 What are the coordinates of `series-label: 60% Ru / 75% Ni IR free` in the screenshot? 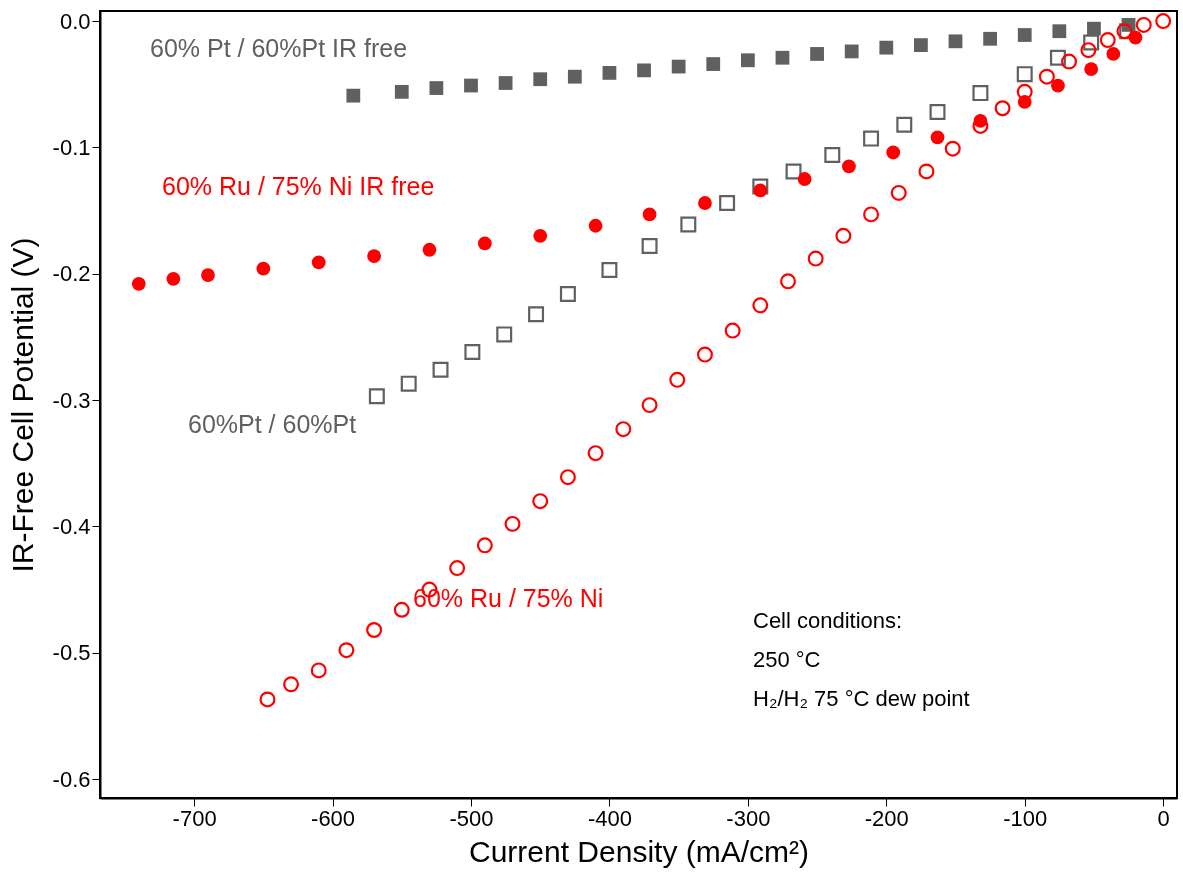 It's located at (298, 186).